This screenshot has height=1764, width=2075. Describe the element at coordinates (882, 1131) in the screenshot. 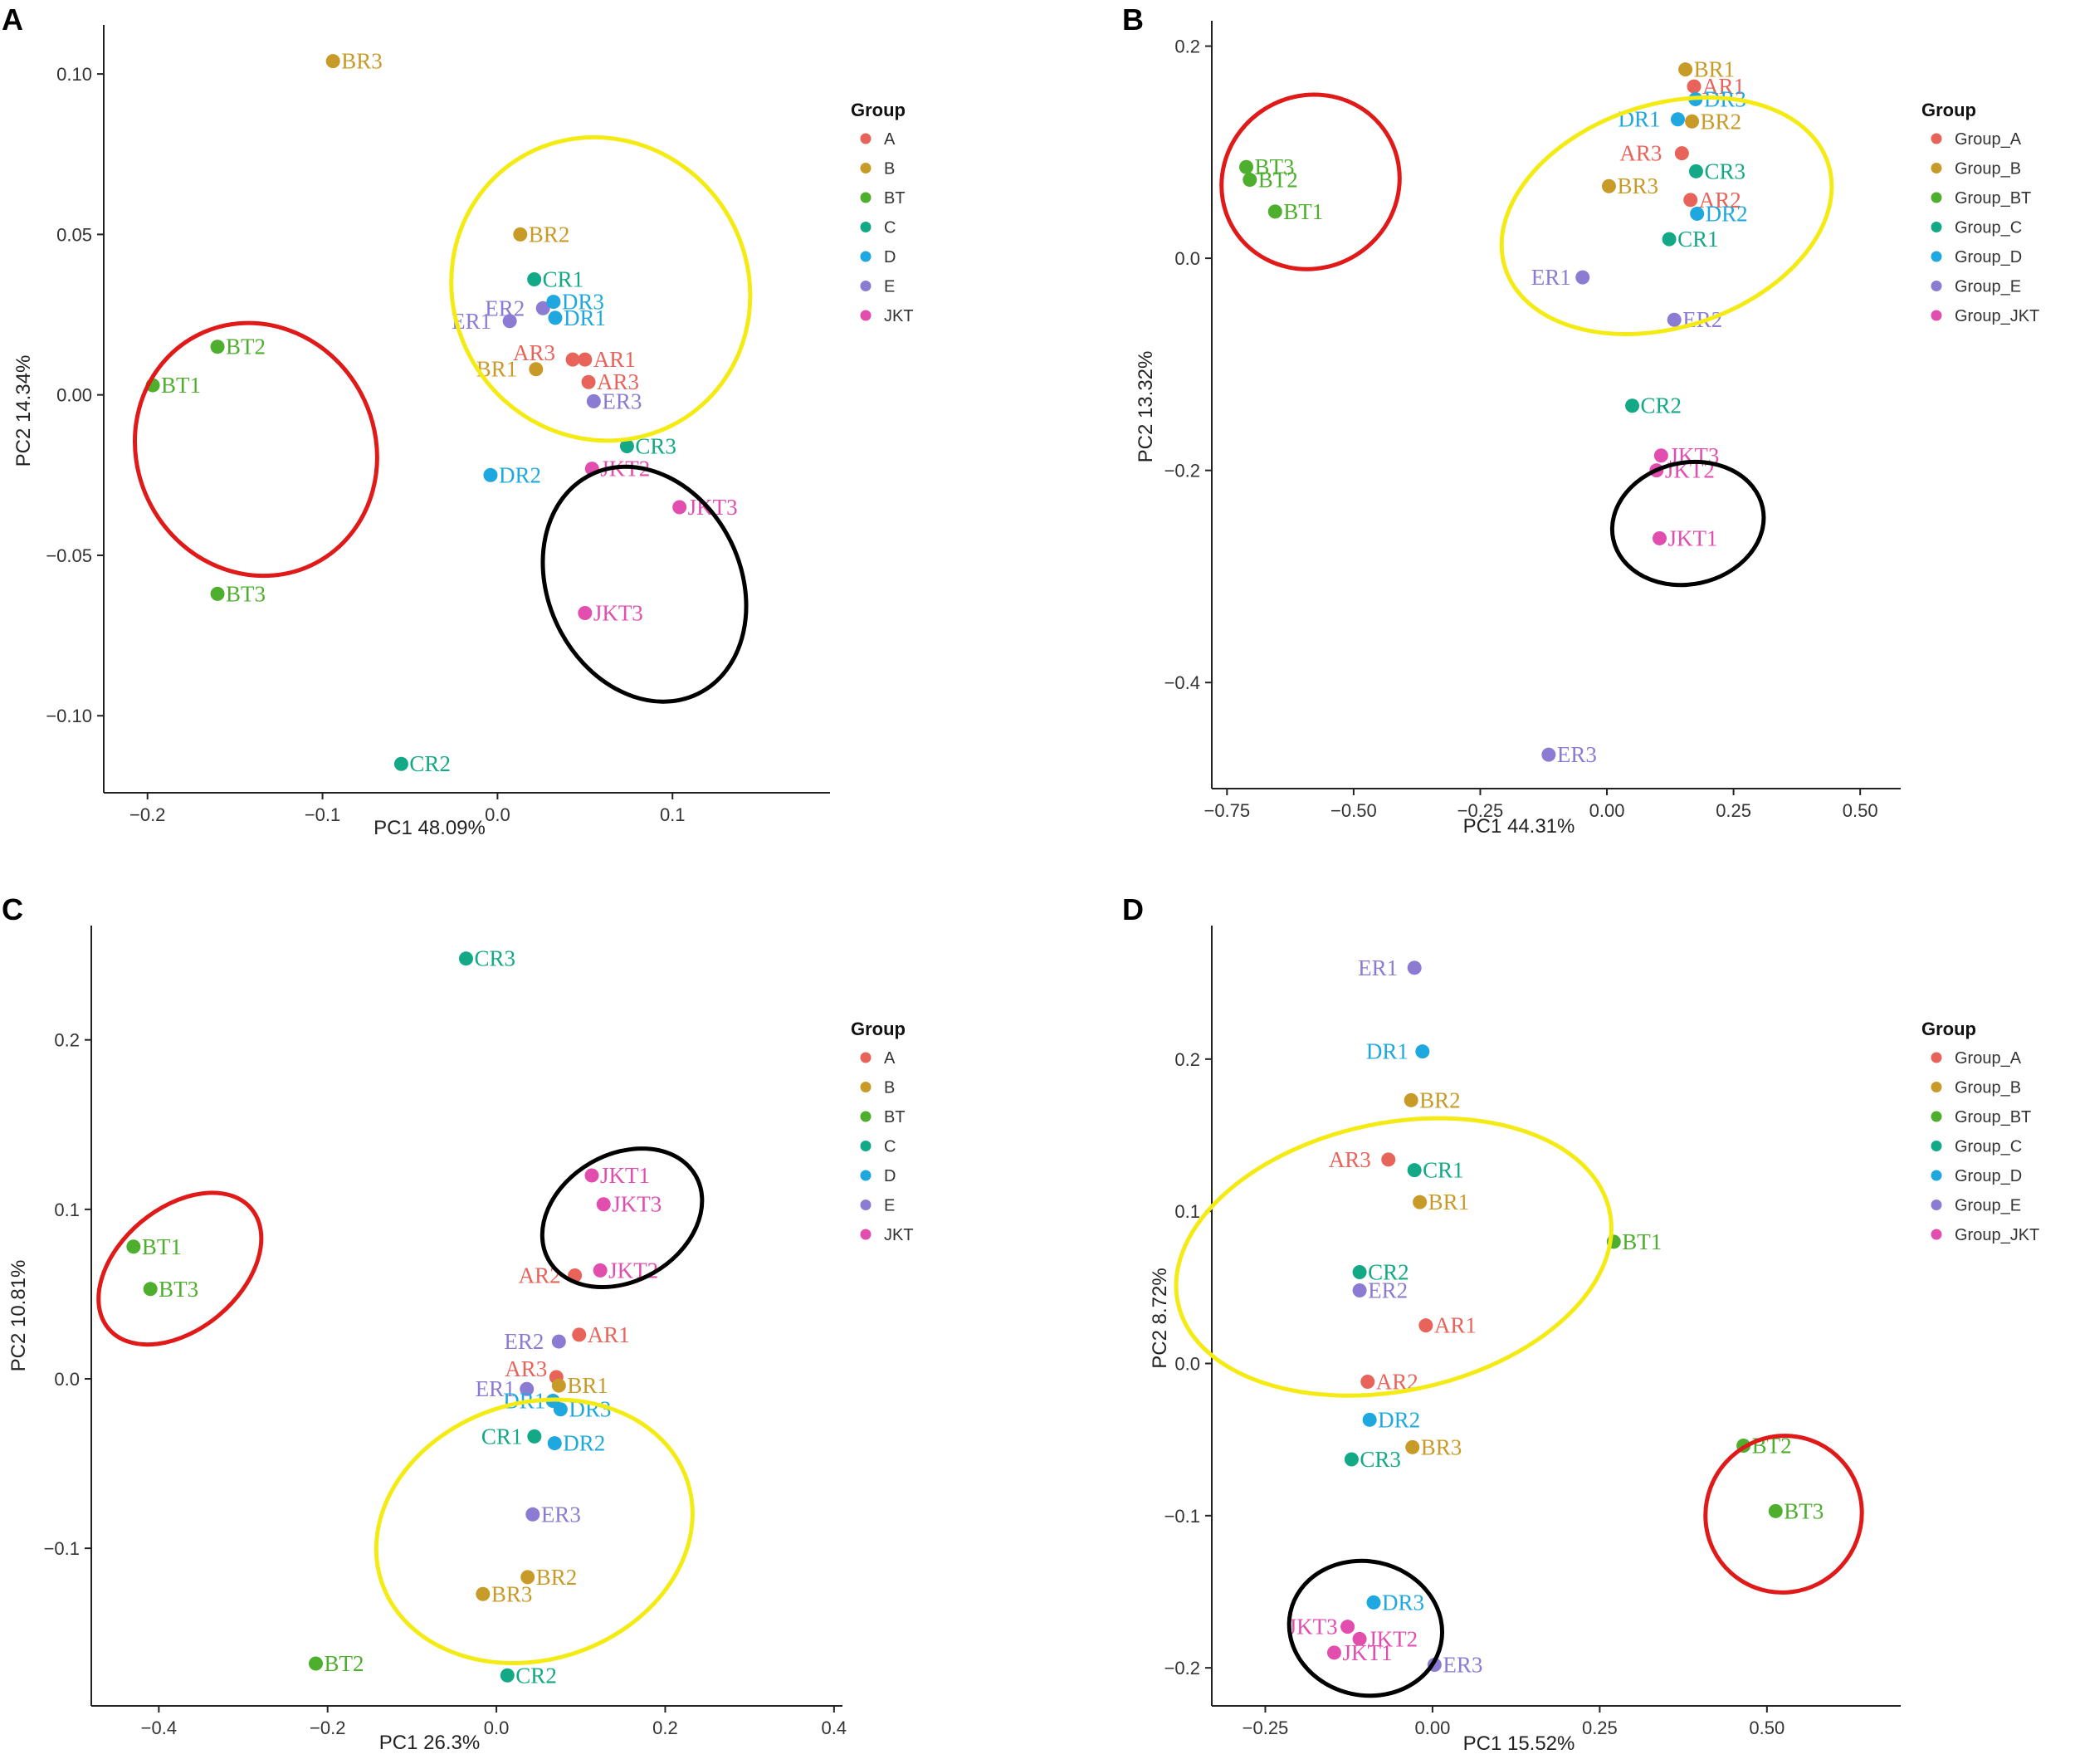

I see `legend: Group AB BT CDE JKT` at that location.